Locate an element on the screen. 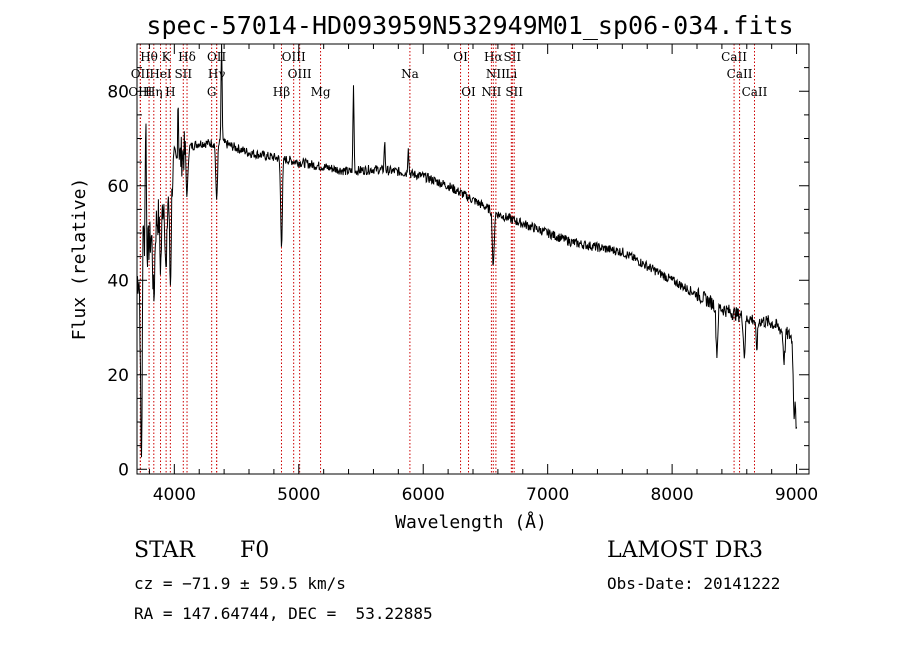 Image resolution: width=900 pixels, height=649 pixels. x-tick-label: 9000 is located at coordinates (796, 495).